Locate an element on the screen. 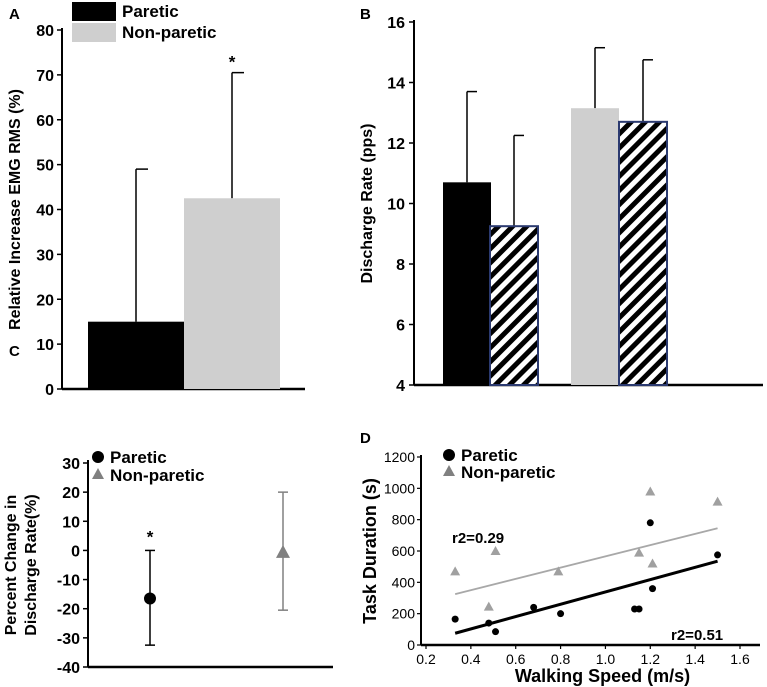  a-y-tick-label: 80 is located at coordinates (45, 31).